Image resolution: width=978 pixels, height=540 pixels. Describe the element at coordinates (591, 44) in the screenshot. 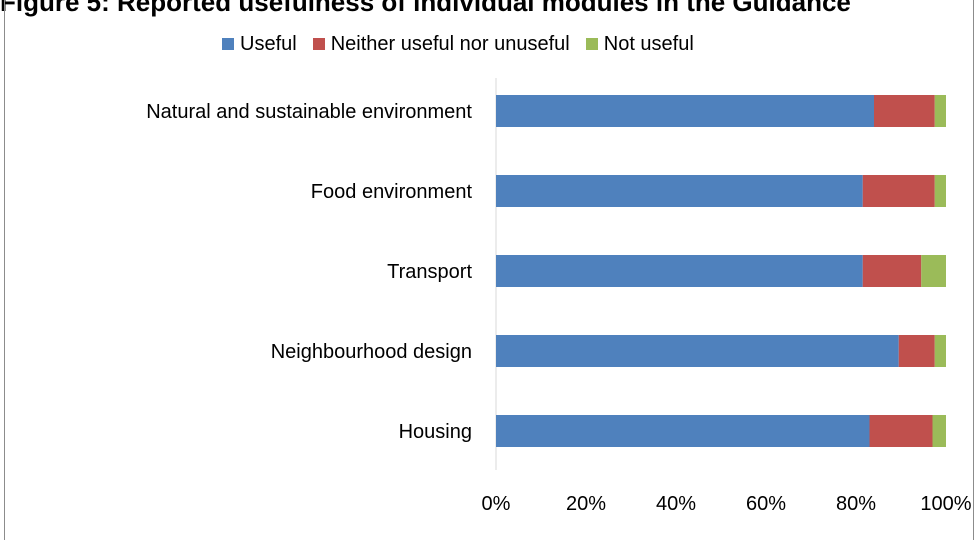

I see `legend-swatch-not-useful` at that location.